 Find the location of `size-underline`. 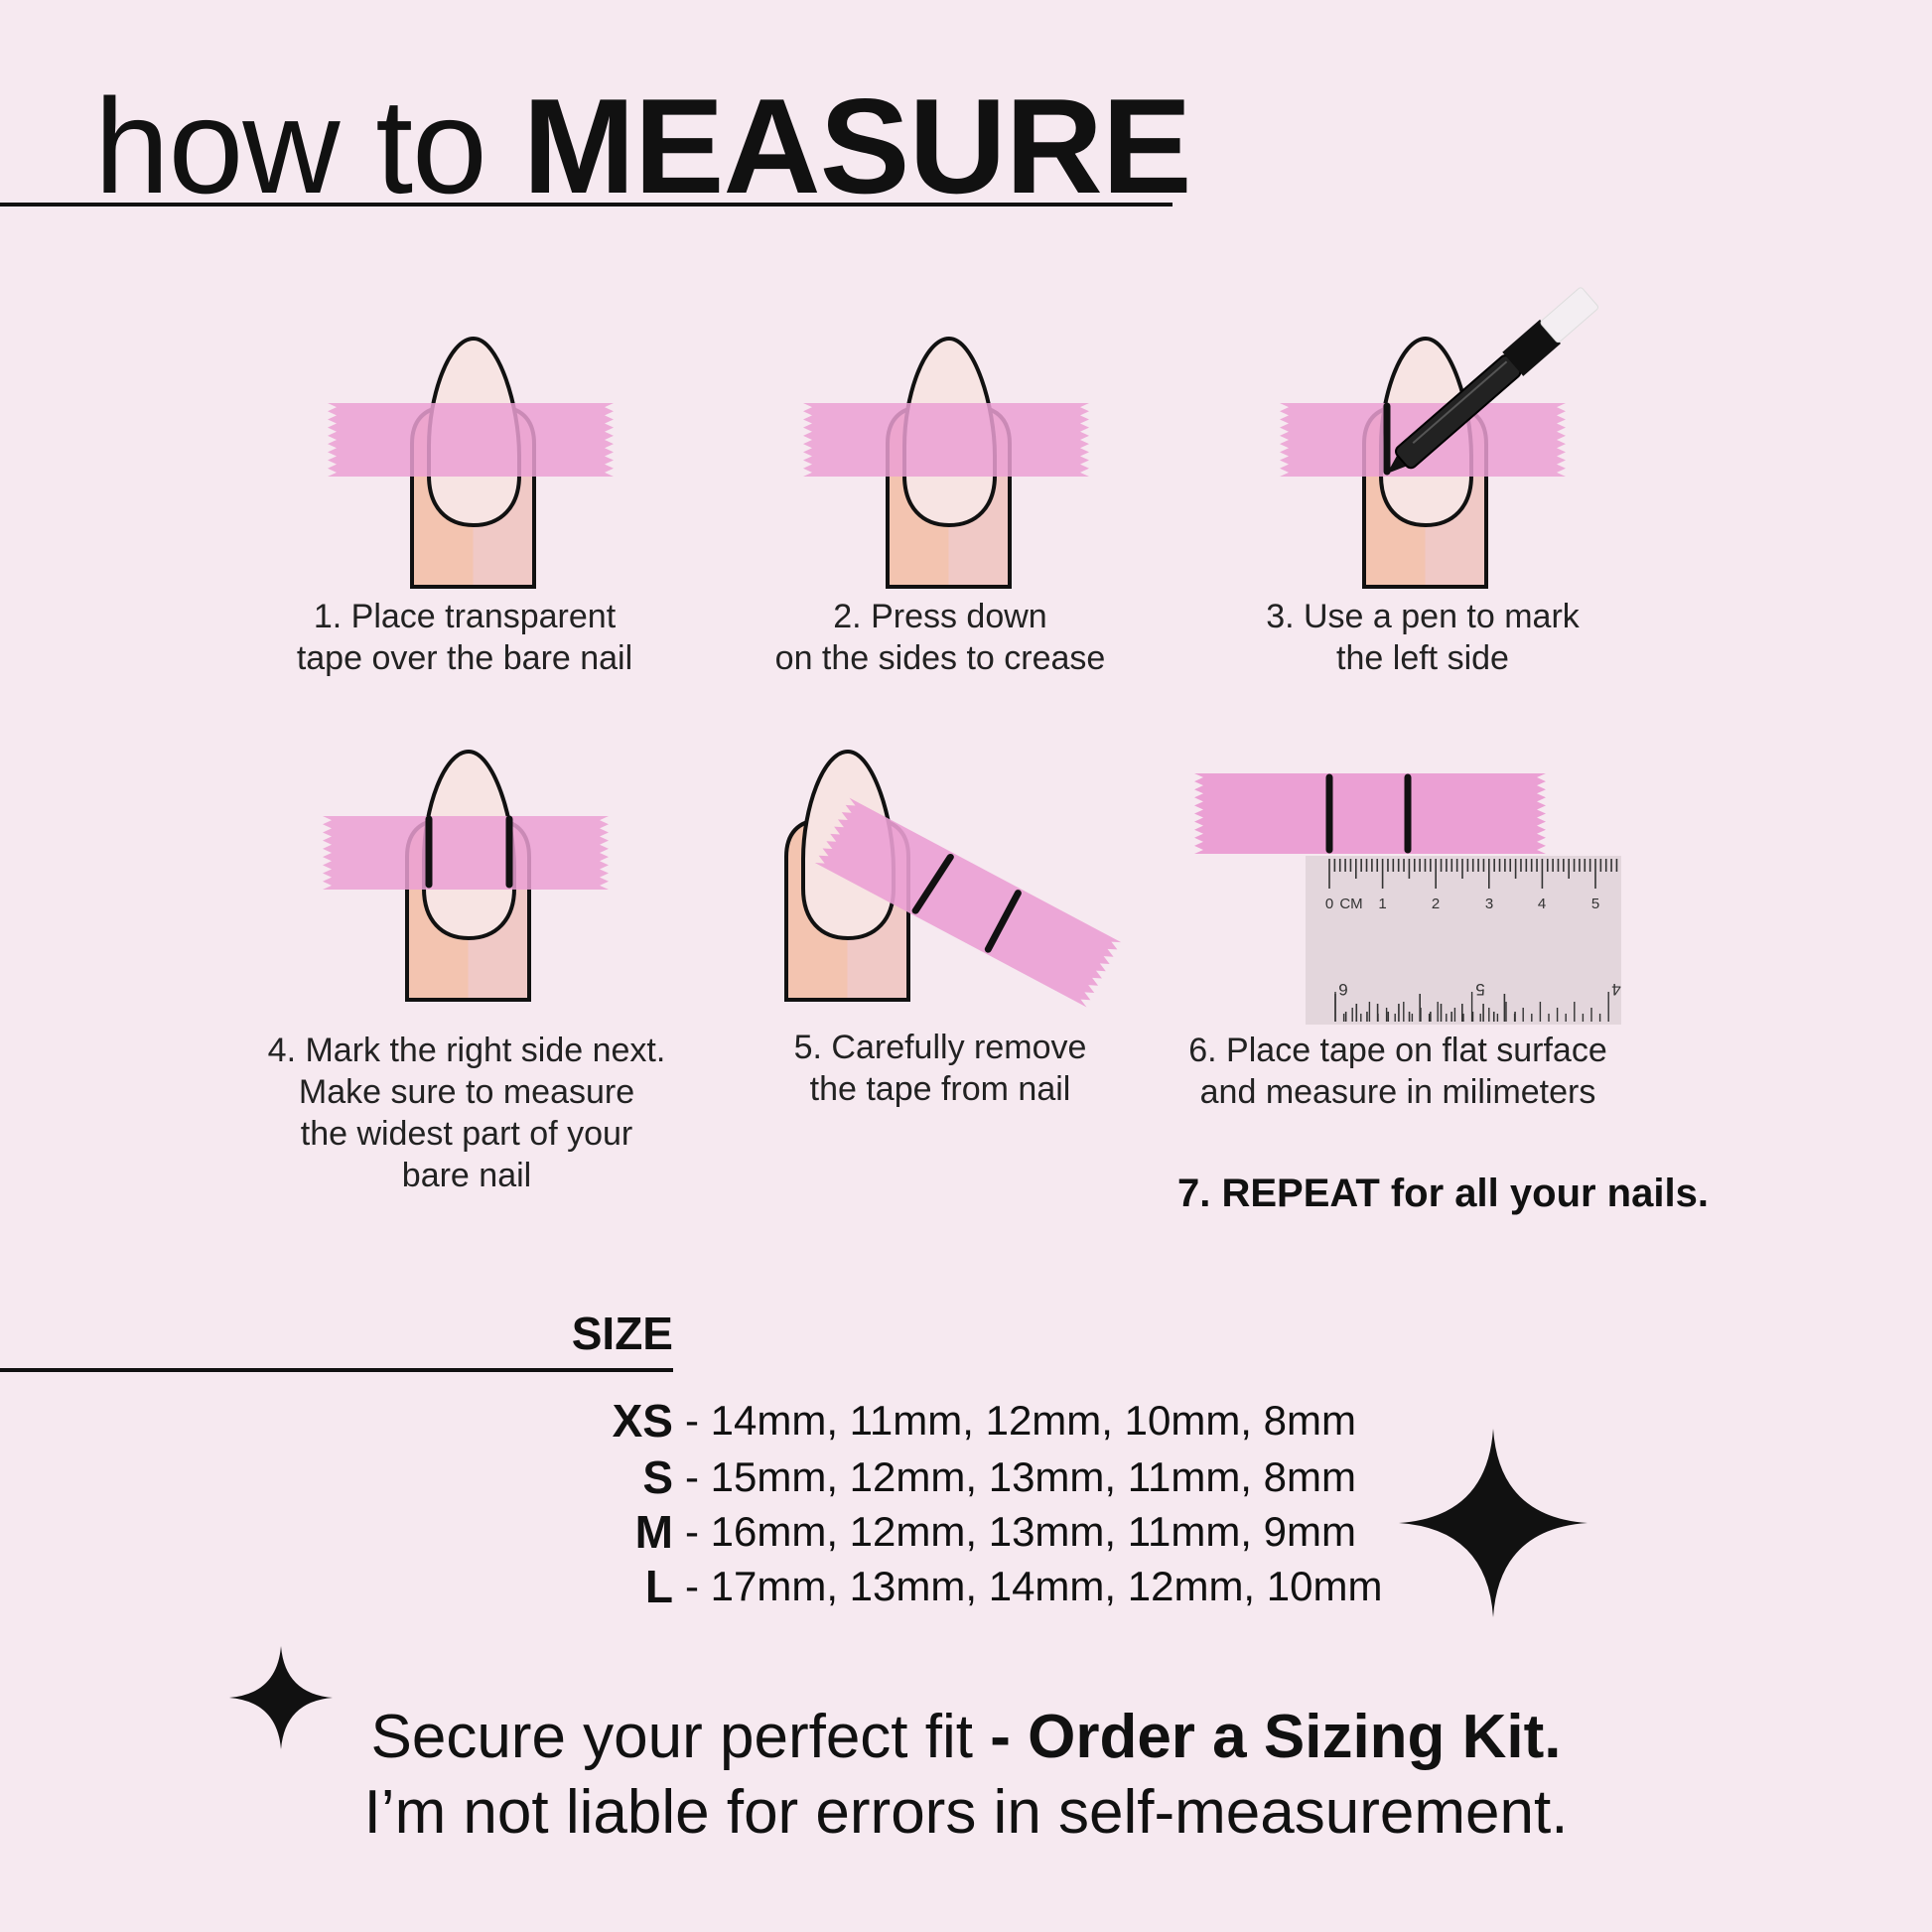

size-underline is located at coordinates (336, 1370).